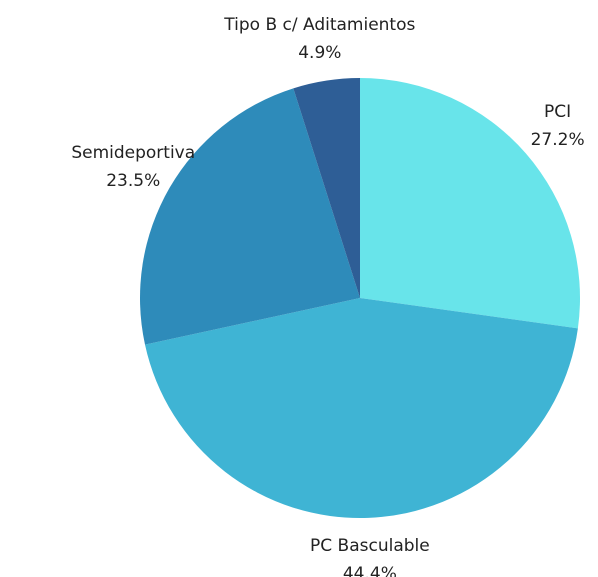 This screenshot has height=577, width=598. I want to click on slice-label: PC Basculable, so click(370, 546).